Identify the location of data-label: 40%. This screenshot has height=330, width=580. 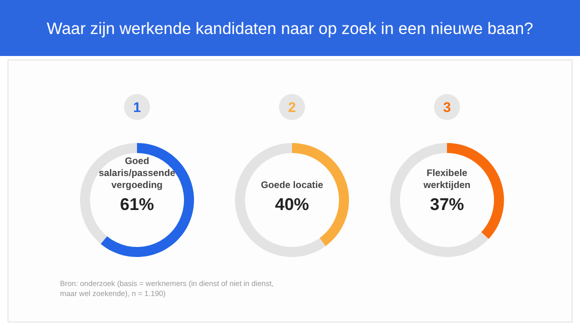
(292, 204).